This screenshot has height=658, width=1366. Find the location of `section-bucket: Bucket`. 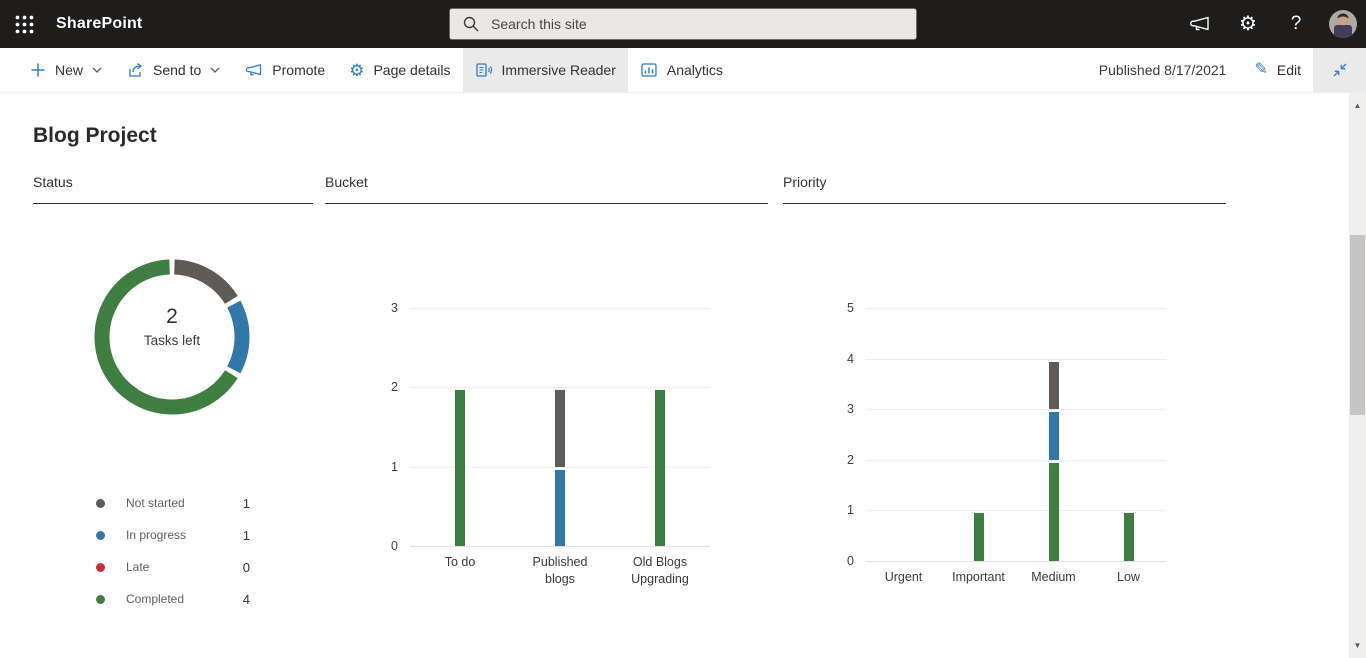

section-bucket: Bucket is located at coordinates (546, 189).